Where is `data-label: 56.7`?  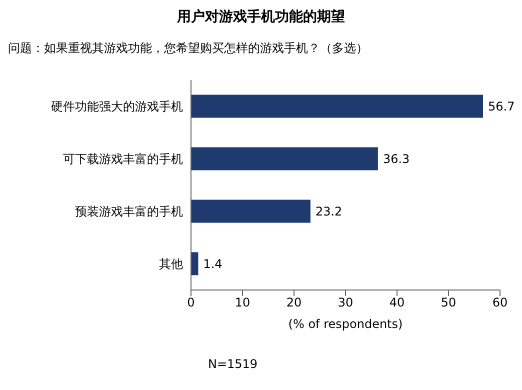
data-label: 56.7 is located at coordinates (501, 106).